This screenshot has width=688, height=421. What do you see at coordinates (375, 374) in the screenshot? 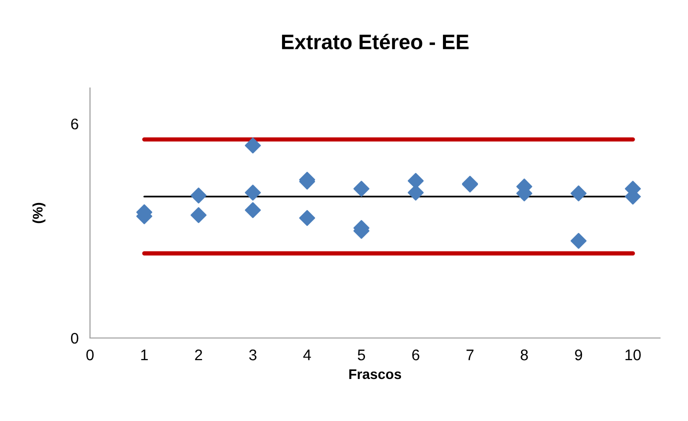
I see `x-axis-title: Frascos` at bounding box center [375, 374].